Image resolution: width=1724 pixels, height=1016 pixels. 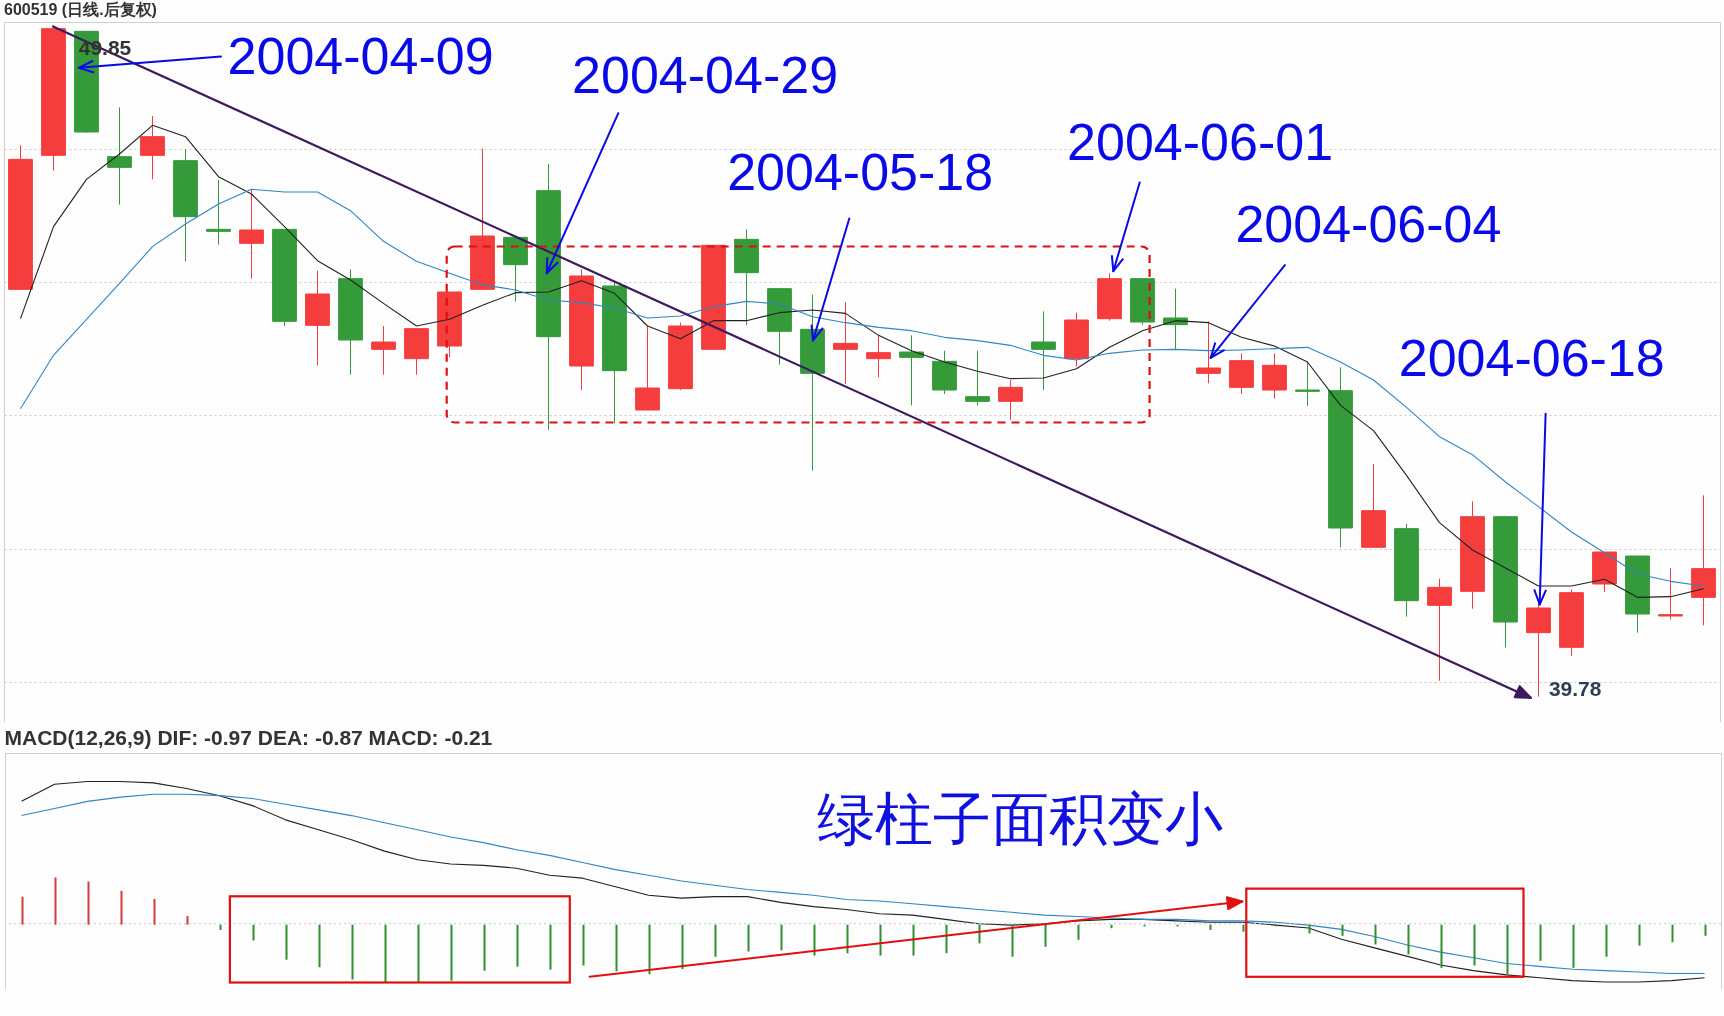 I want to click on annotation: 2004-06-04, so click(x=1368, y=223).